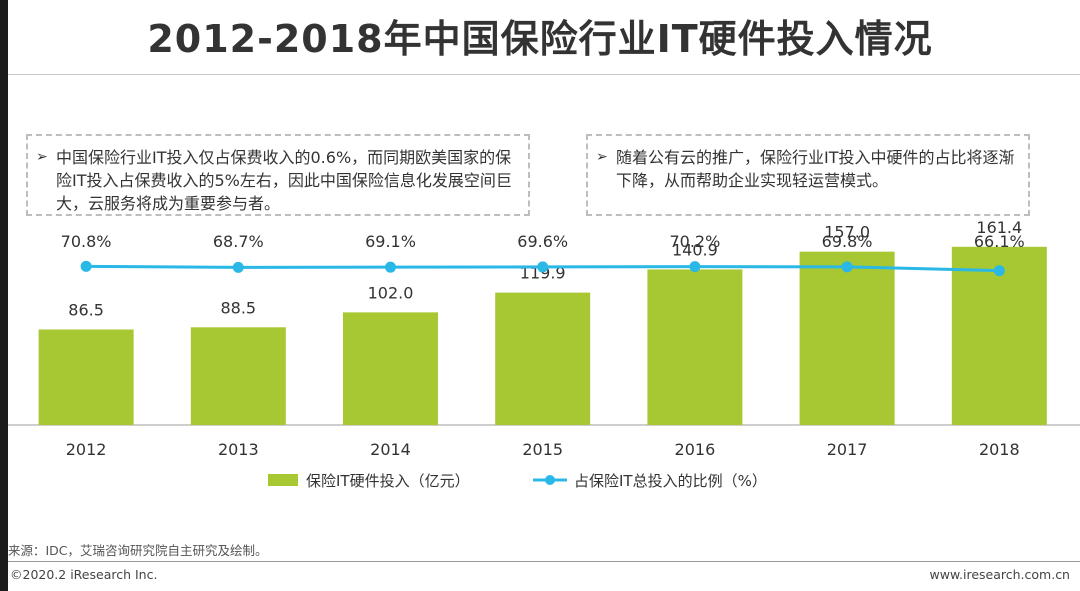  I want to click on bar-value-label: 102.0, so click(391, 292).